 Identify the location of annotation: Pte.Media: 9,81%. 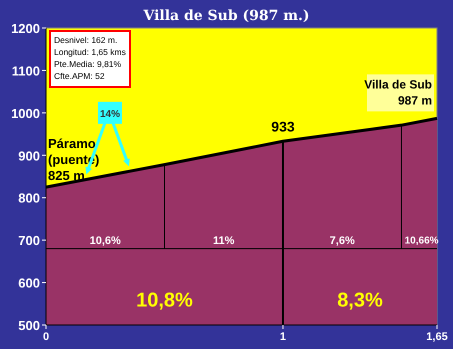
(88, 64).